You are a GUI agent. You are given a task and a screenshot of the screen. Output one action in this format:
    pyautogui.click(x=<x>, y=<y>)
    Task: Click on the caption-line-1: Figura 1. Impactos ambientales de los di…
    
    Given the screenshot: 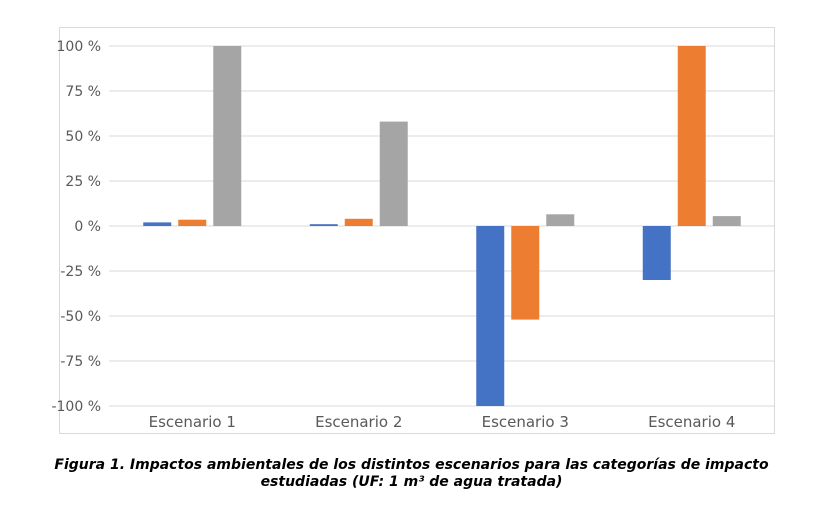 What is the action you would take?
    pyautogui.click(x=411, y=465)
    